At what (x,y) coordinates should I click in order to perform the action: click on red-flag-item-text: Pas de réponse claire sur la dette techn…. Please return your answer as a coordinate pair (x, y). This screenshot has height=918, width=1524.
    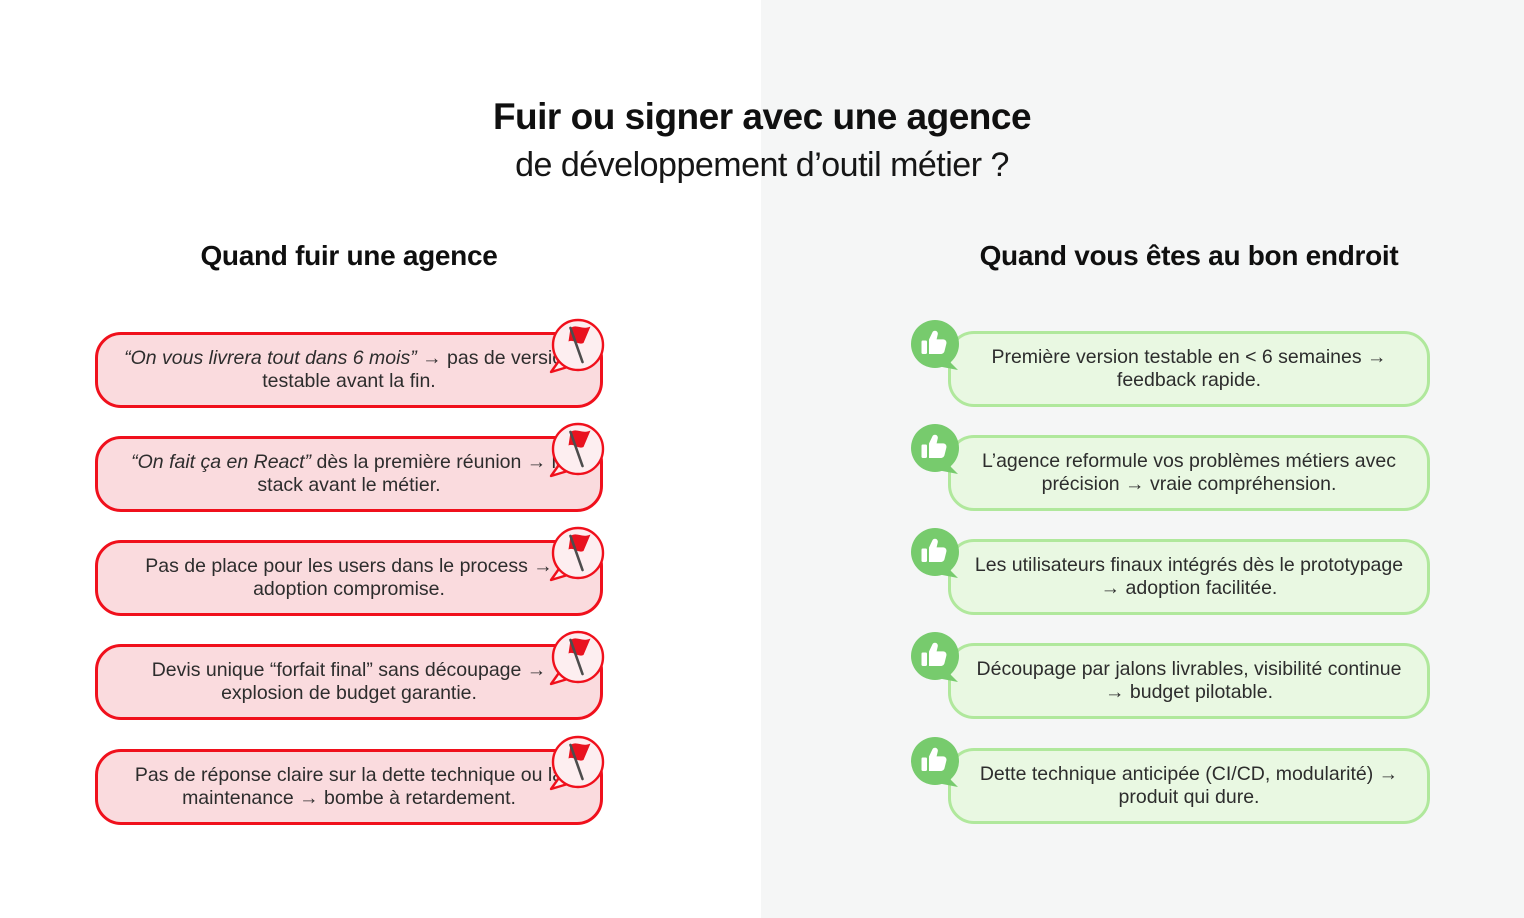
    Looking at the image, I should click on (349, 786).